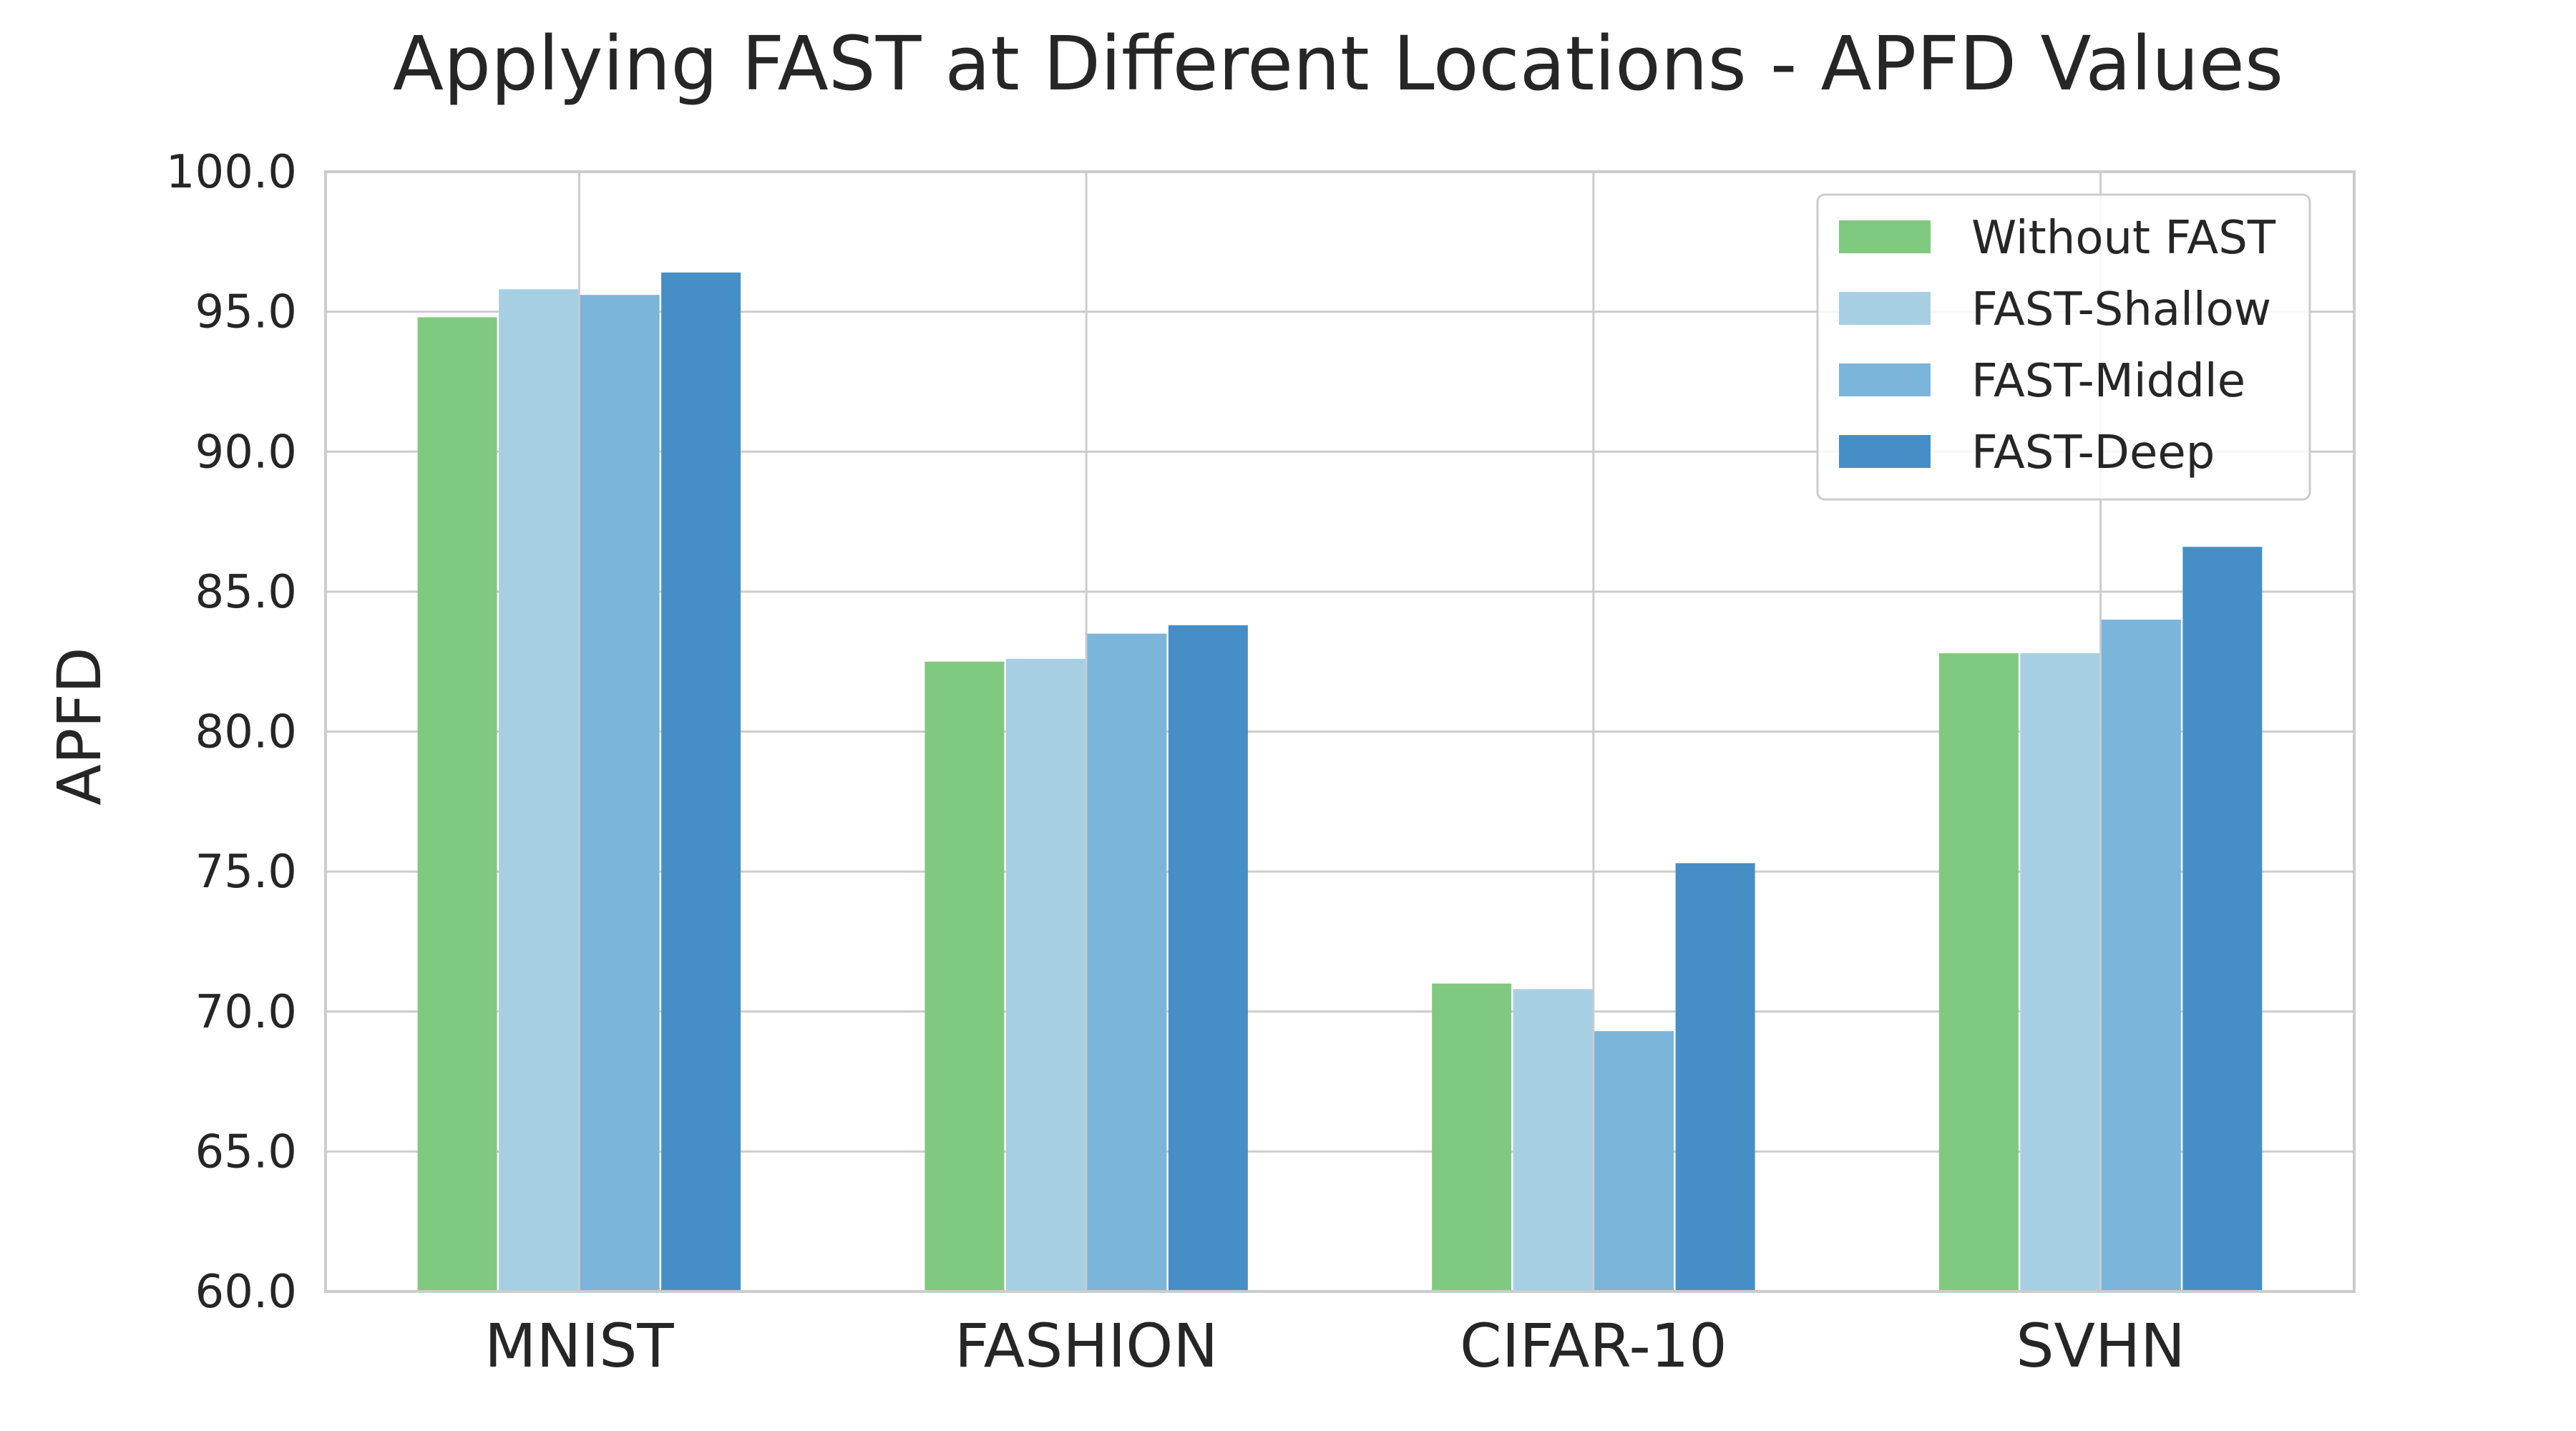  Describe the element at coordinates (246, 312) in the screenshot. I see `y-tick-label: 95.0` at that location.